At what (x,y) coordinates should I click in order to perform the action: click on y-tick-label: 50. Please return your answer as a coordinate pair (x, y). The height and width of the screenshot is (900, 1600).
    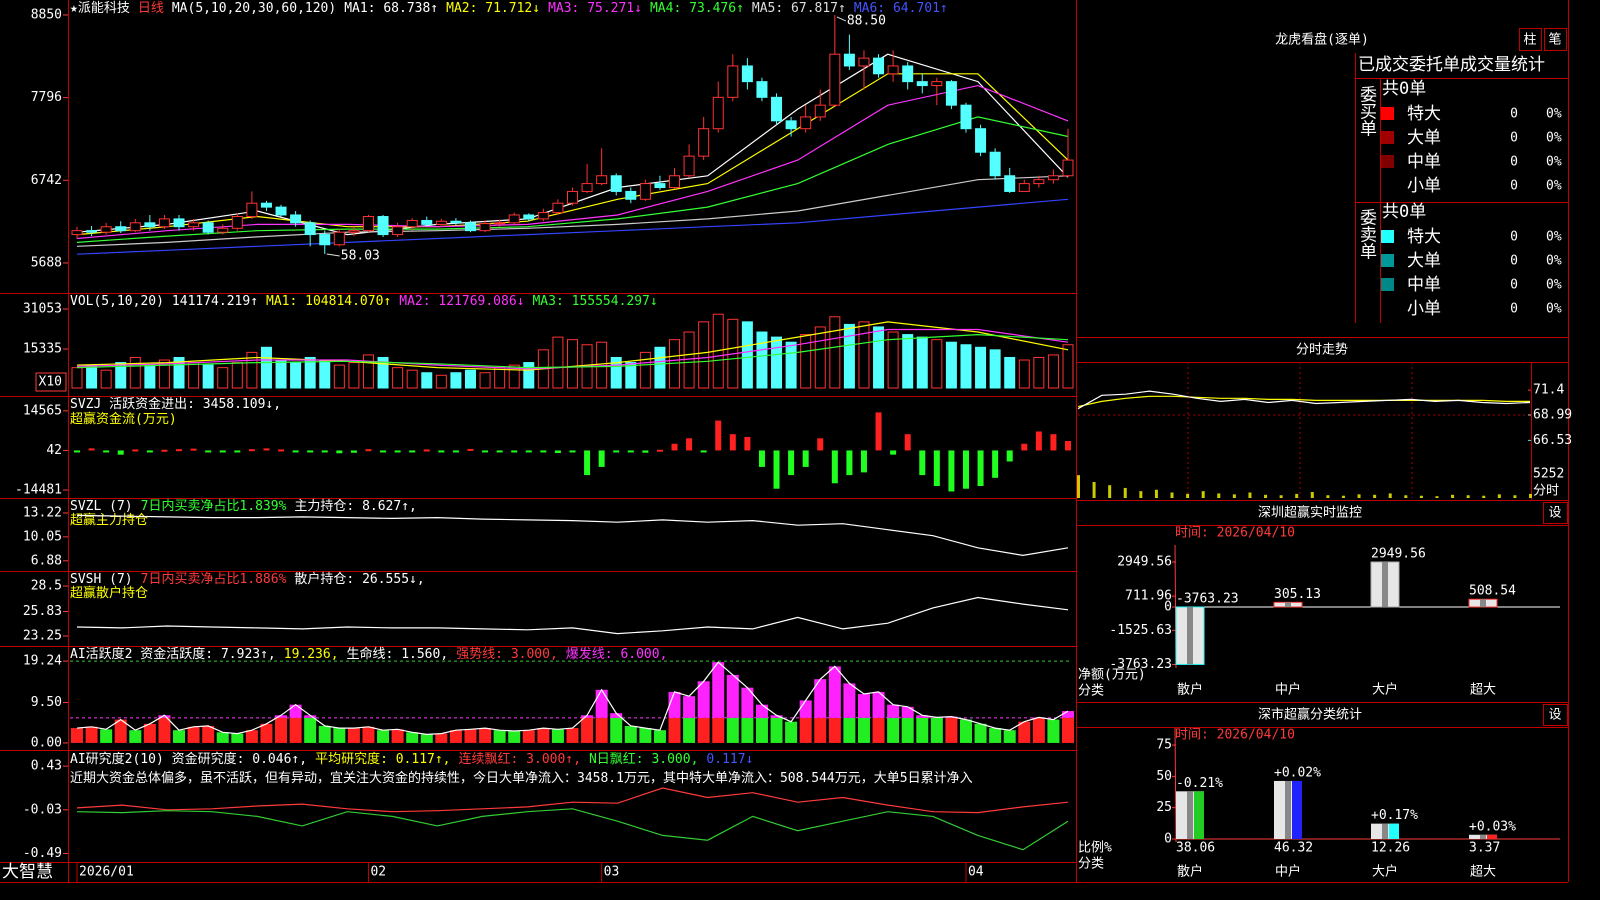
    Looking at the image, I should click on (1164, 776).